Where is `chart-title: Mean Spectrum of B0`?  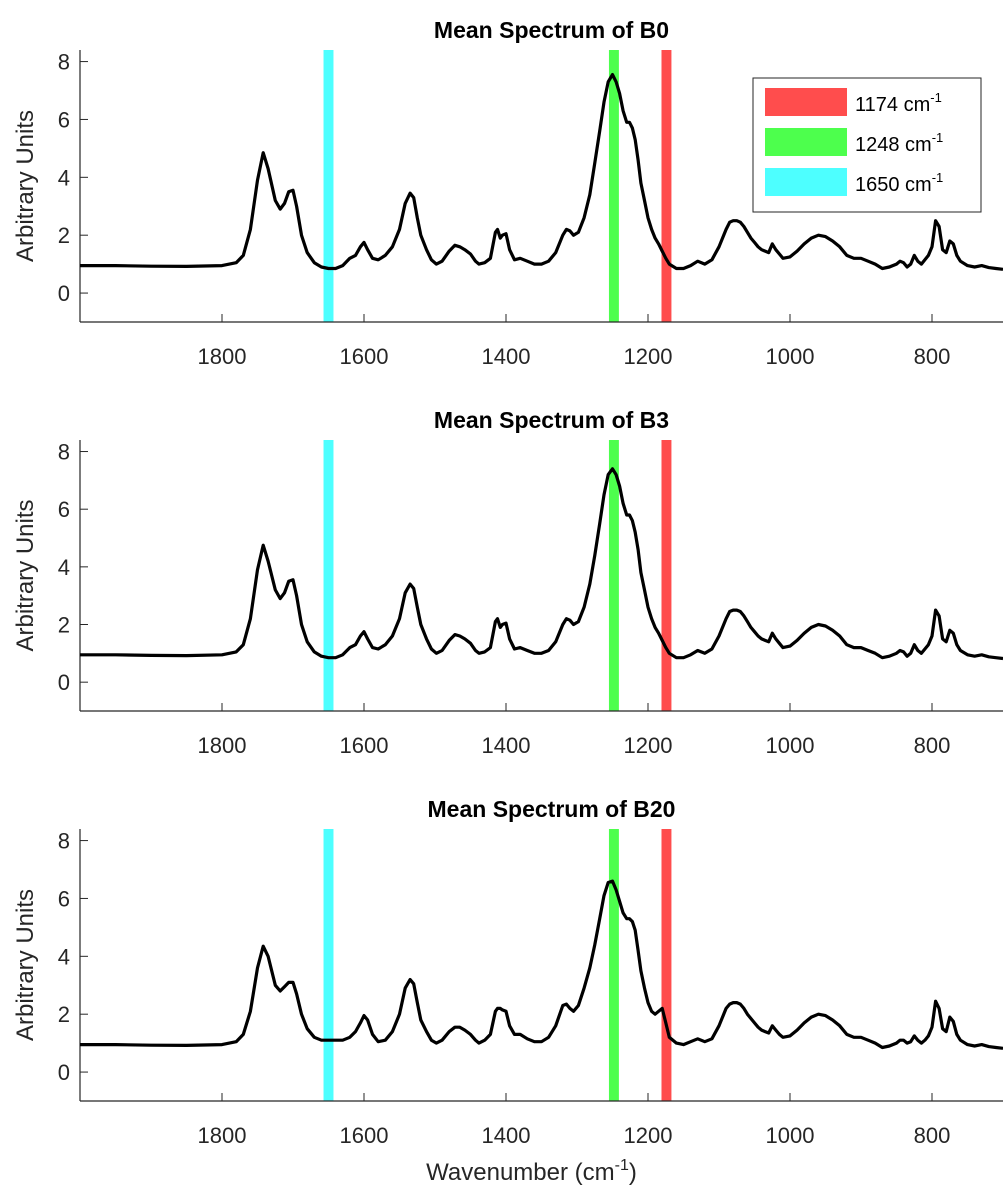
chart-title: Mean Spectrum of B0 is located at coordinates (551, 30).